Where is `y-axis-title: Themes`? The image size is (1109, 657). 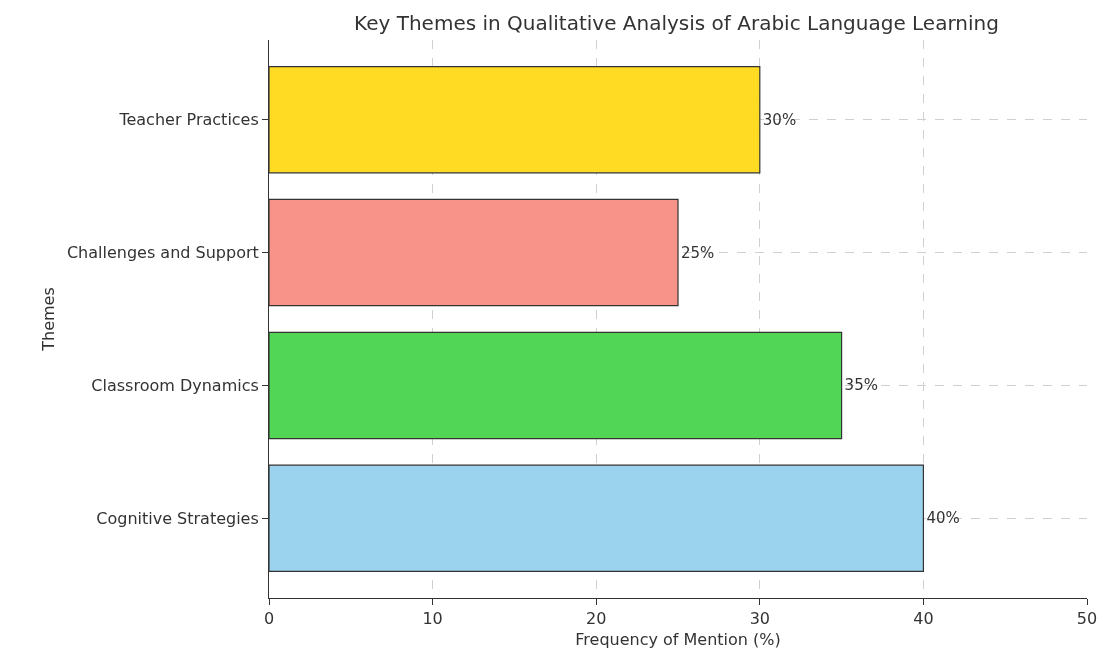
y-axis-title: Themes is located at coordinates (48, 319).